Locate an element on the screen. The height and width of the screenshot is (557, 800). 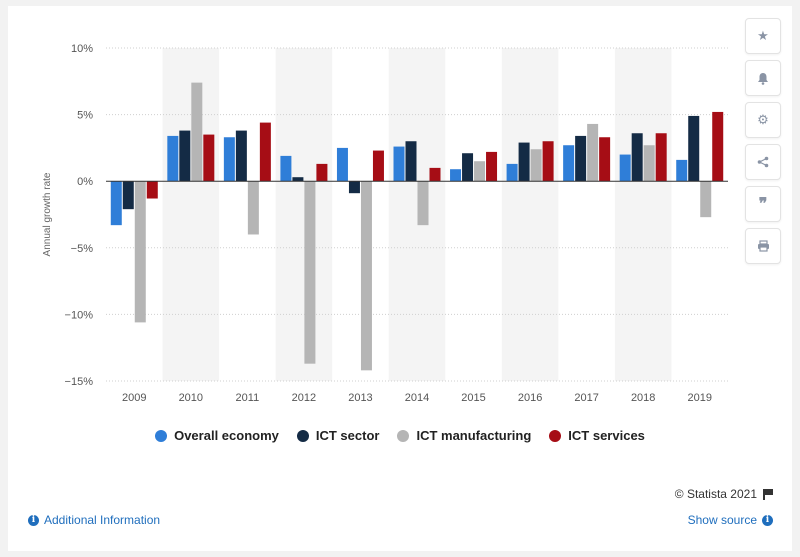
side-toolbar: ★ ⚙ ❞ is located at coordinates (763, 144).